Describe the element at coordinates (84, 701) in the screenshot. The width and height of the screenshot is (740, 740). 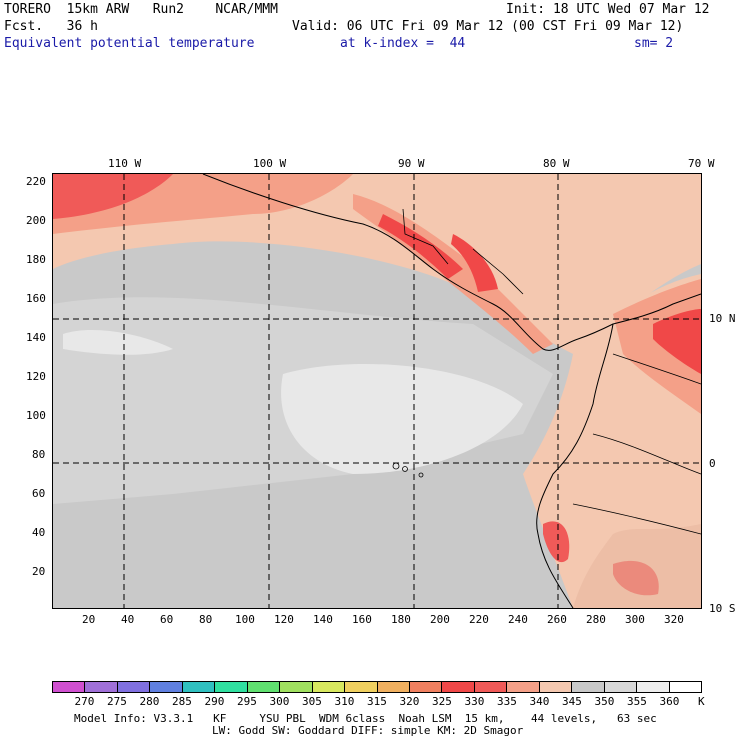
I see `colorbar-label: 270` at that location.